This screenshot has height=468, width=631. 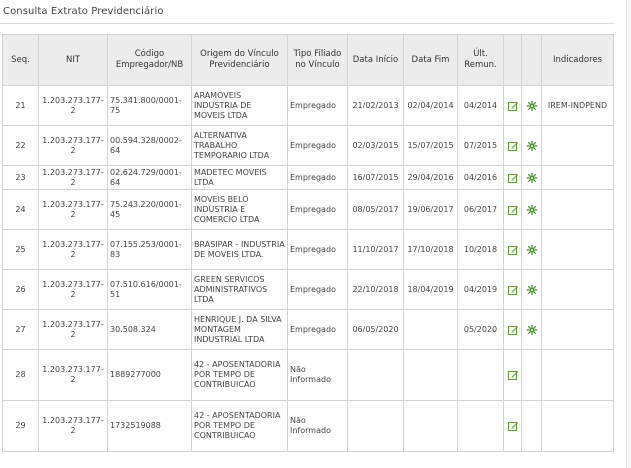 I want to click on cell-remun: 04/2014, so click(x=481, y=106).